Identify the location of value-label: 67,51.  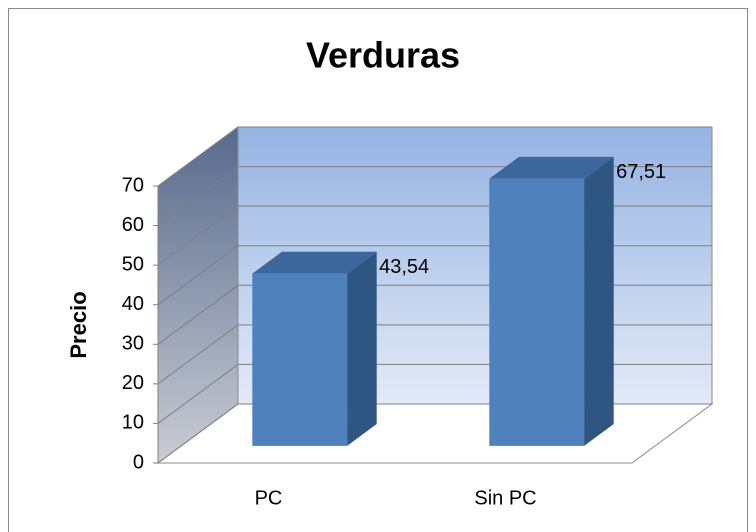
(641, 172).